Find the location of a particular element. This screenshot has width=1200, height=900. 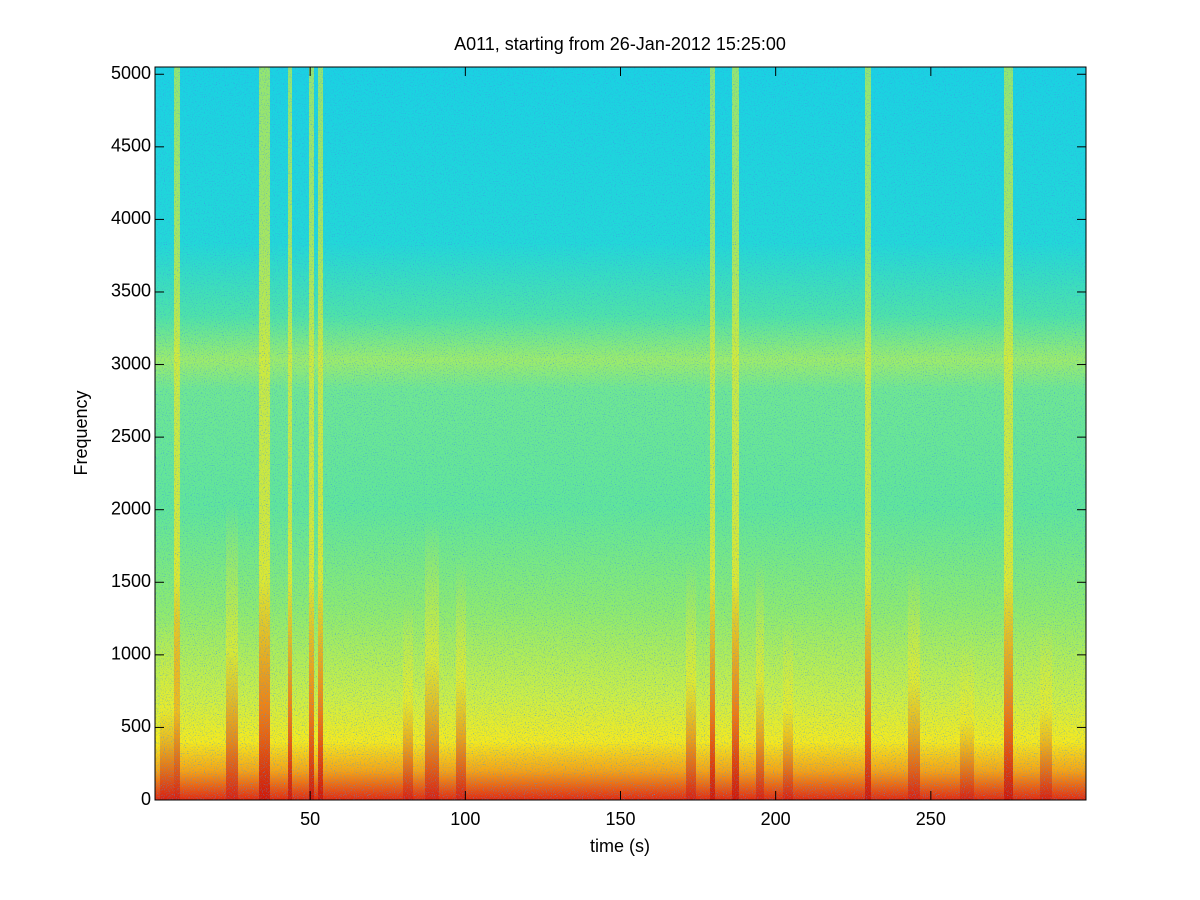

y-tick-label: 4500 is located at coordinates (131, 146).